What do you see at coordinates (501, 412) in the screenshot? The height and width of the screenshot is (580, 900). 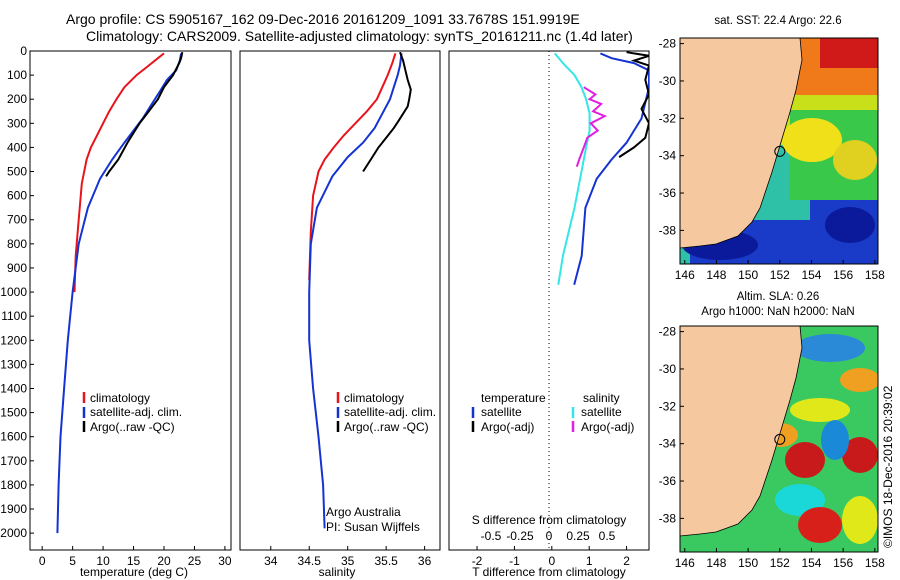 I see `legend-t-satellite: satellite` at bounding box center [501, 412].